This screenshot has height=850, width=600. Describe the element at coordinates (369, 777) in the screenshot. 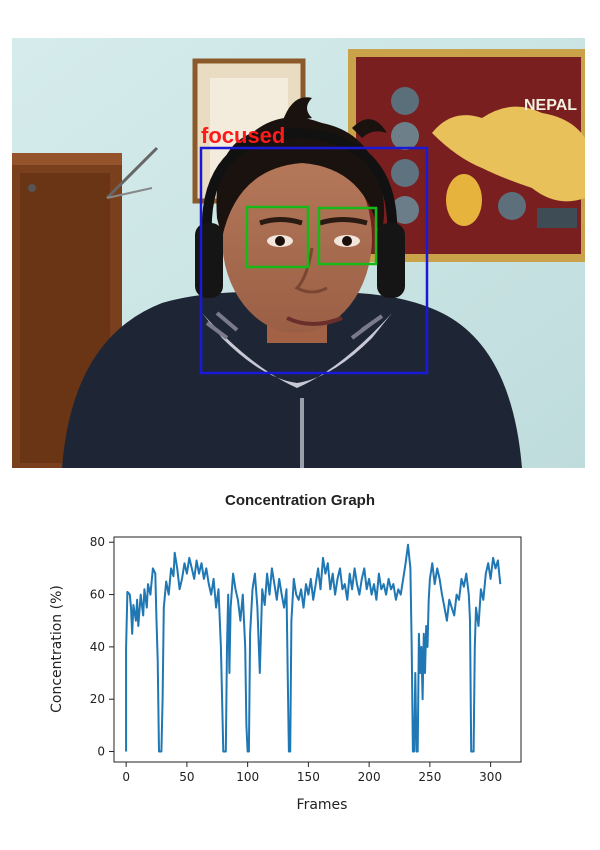

I see `x-tick-label: 200` at that location.